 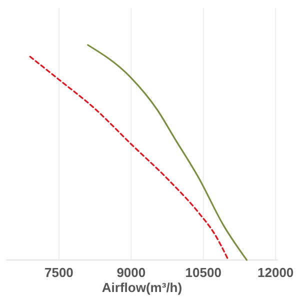 I want to click on x-tick-label: 9000, so click(x=131, y=272).